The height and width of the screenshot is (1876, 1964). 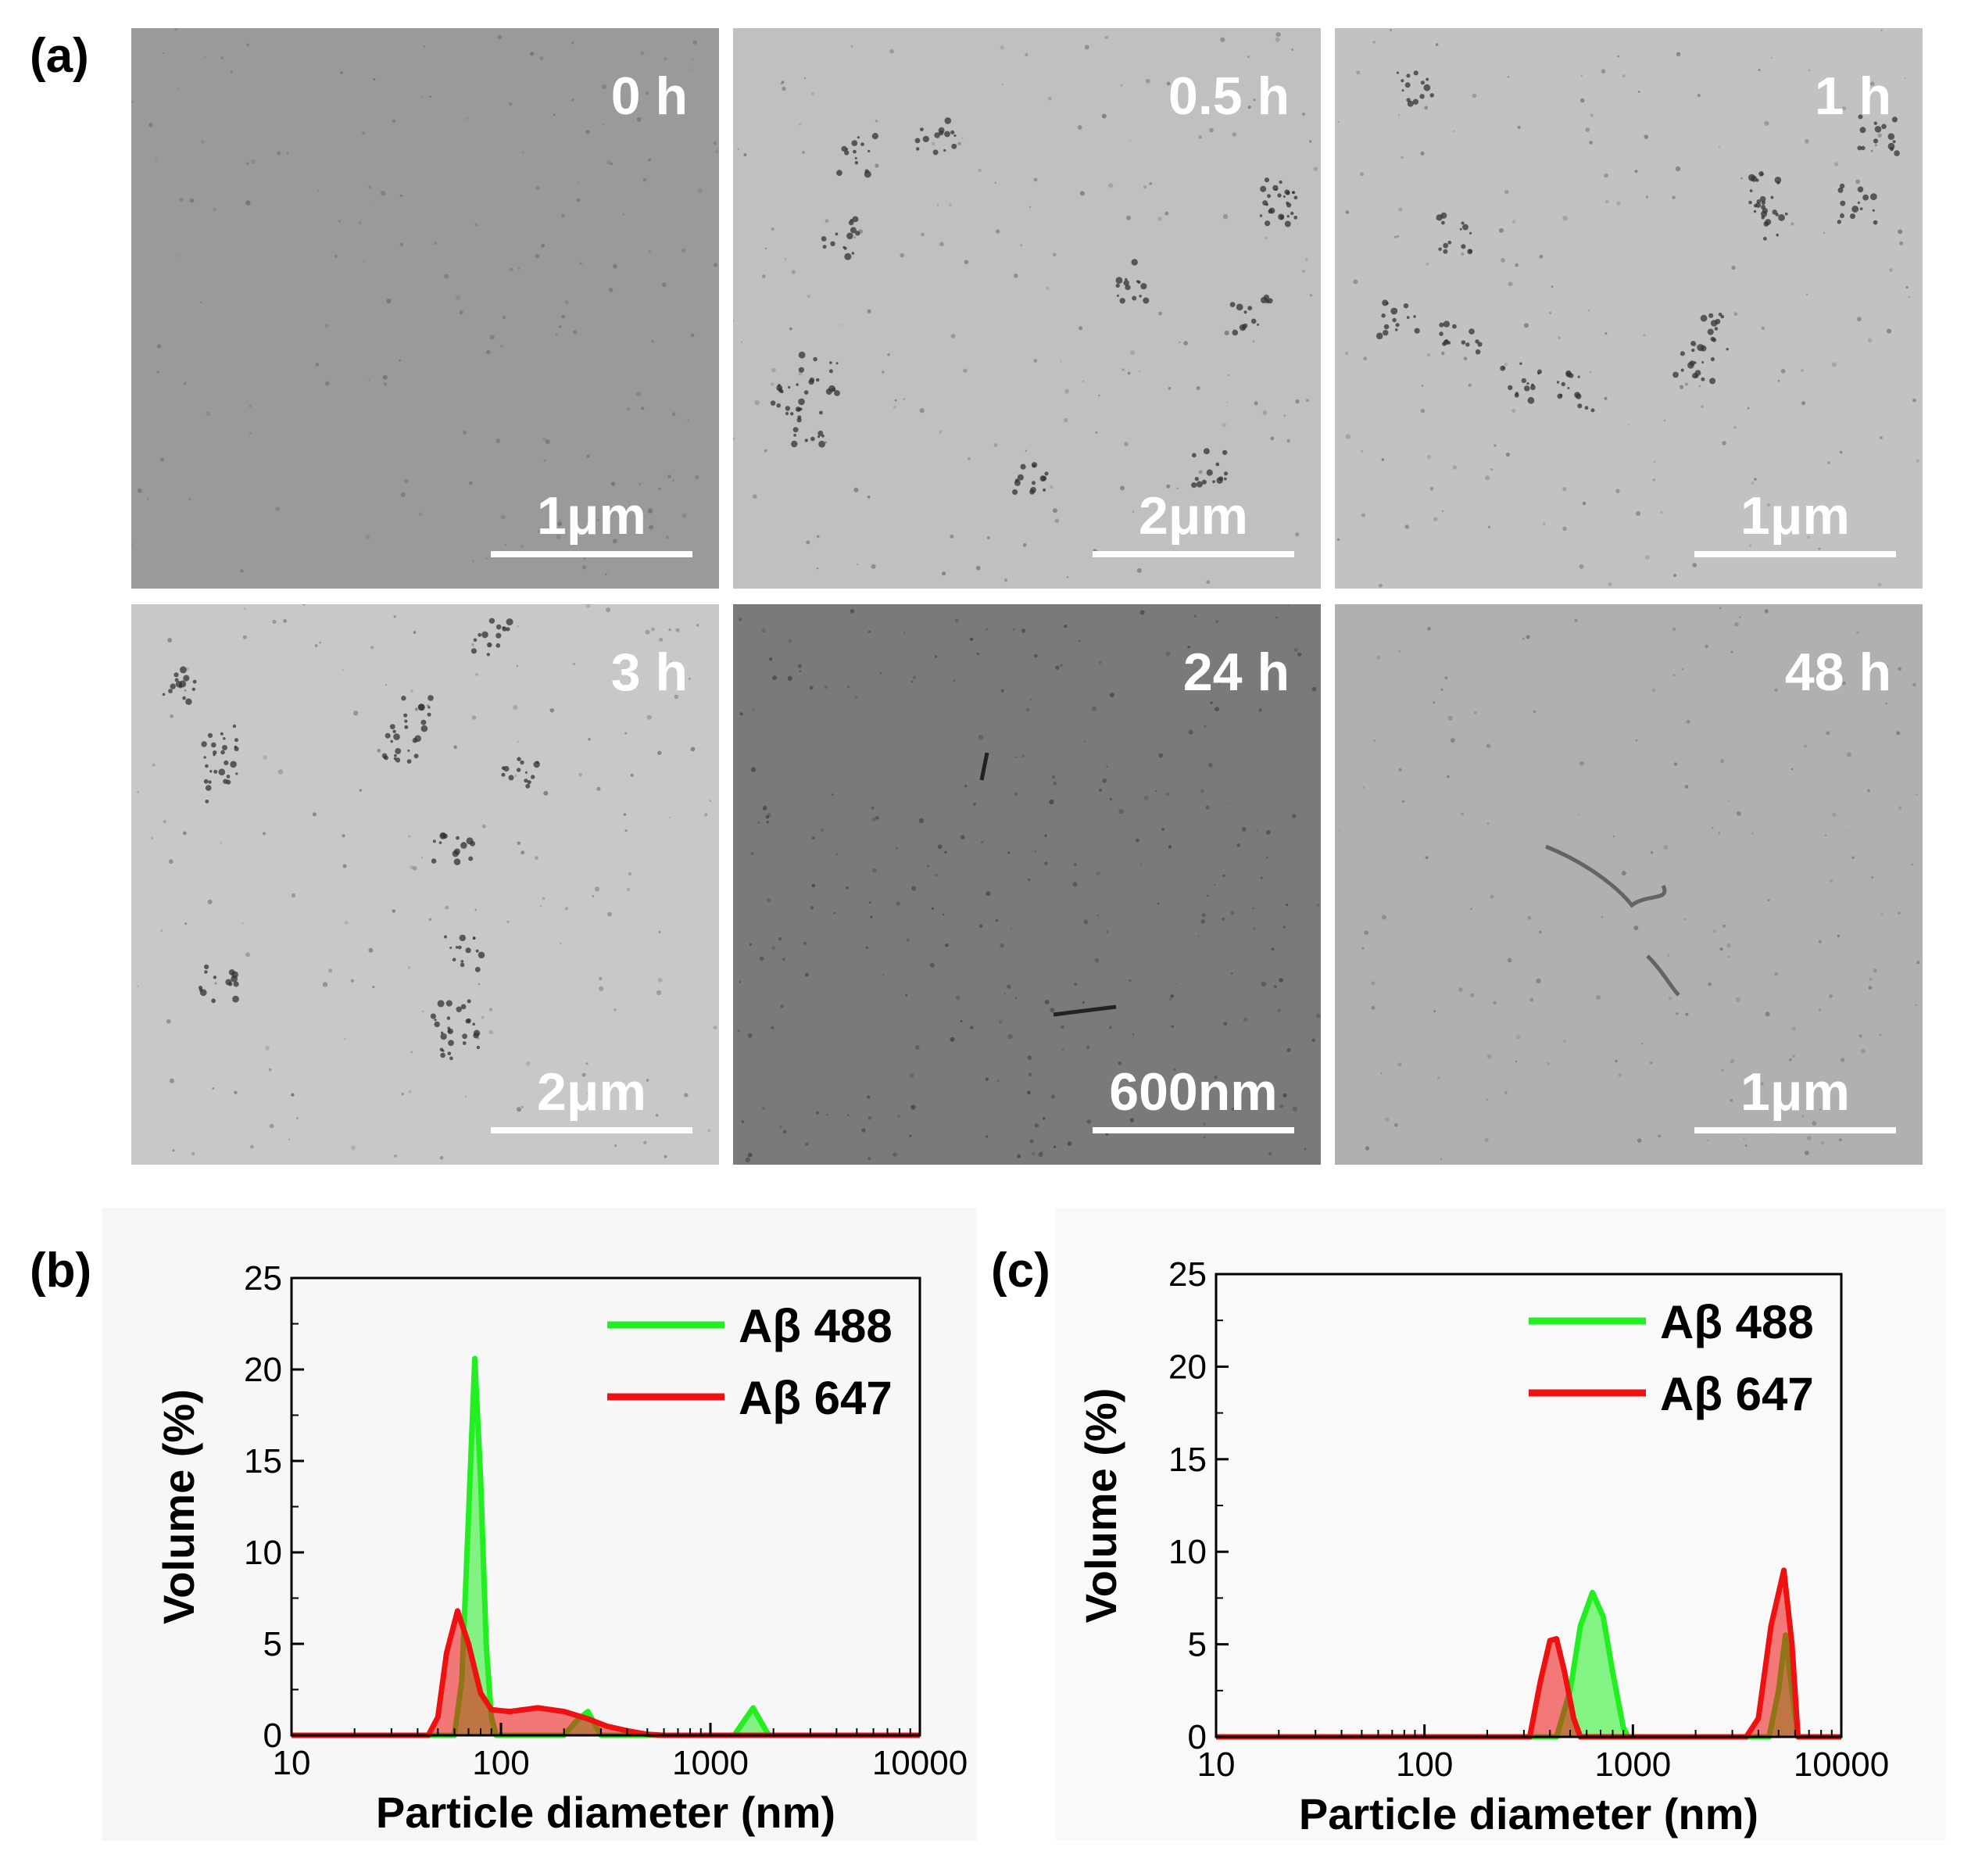 I want to click on series-area, so click(x=606, y=1672).